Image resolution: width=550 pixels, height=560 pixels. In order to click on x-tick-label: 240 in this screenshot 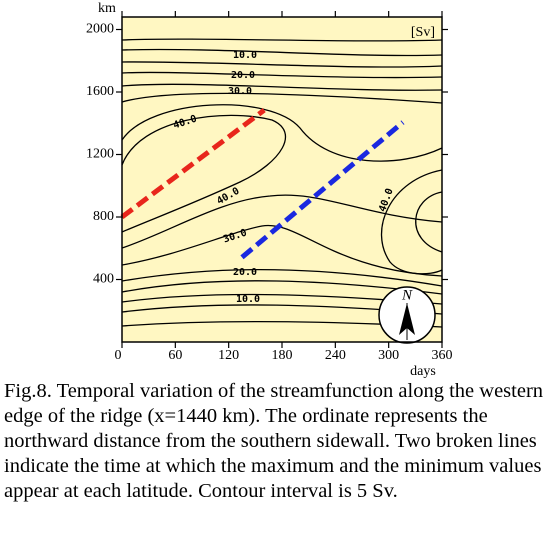, I will do `click(335, 355)`.